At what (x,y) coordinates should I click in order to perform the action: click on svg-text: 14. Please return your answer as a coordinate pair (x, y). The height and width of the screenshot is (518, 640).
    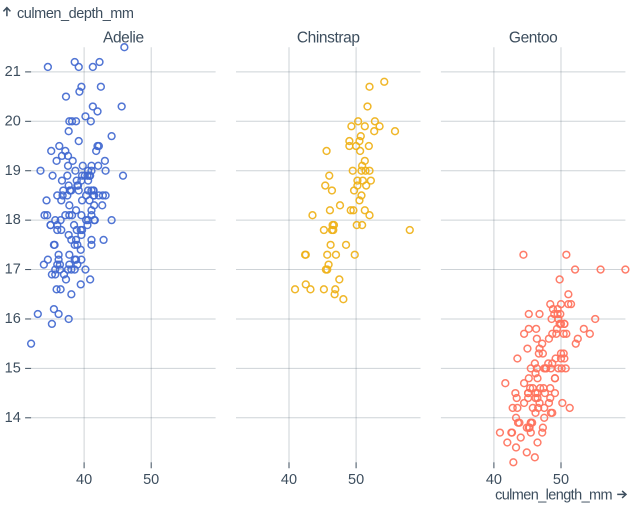
    Looking at the image, I should click on (13, 418).